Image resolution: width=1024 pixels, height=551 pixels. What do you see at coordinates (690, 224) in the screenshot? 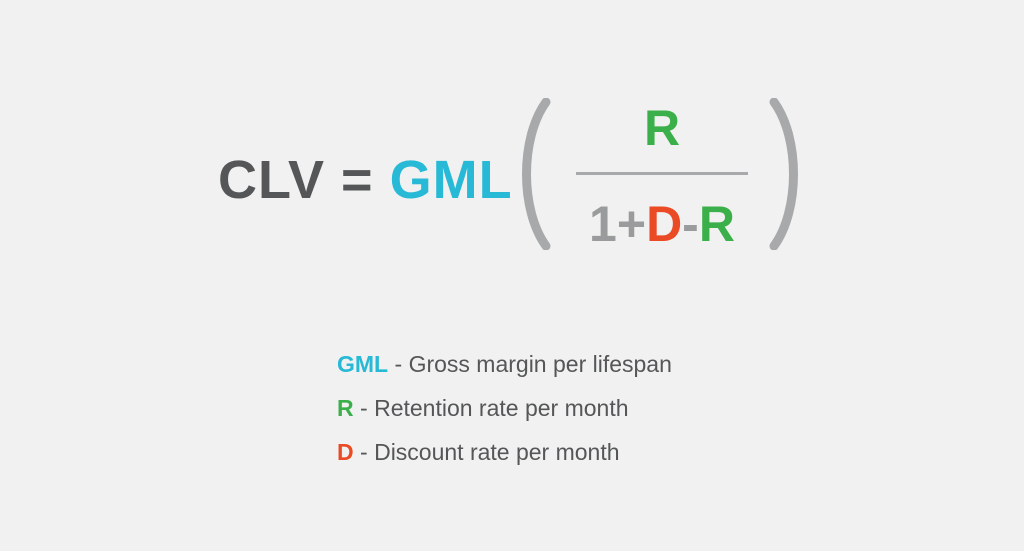
I see `denominator-minus: -` at bounding box center [690, 224].